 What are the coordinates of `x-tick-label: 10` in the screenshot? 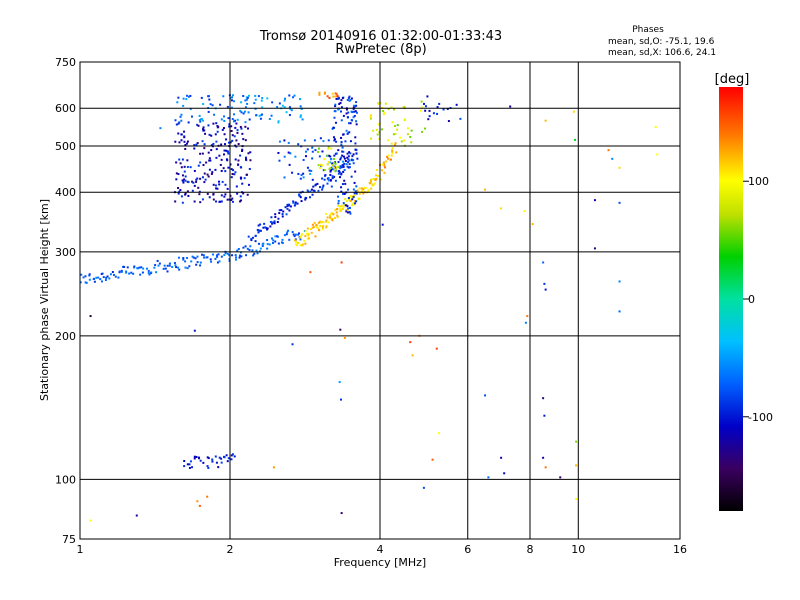 It's located at (578, 549).